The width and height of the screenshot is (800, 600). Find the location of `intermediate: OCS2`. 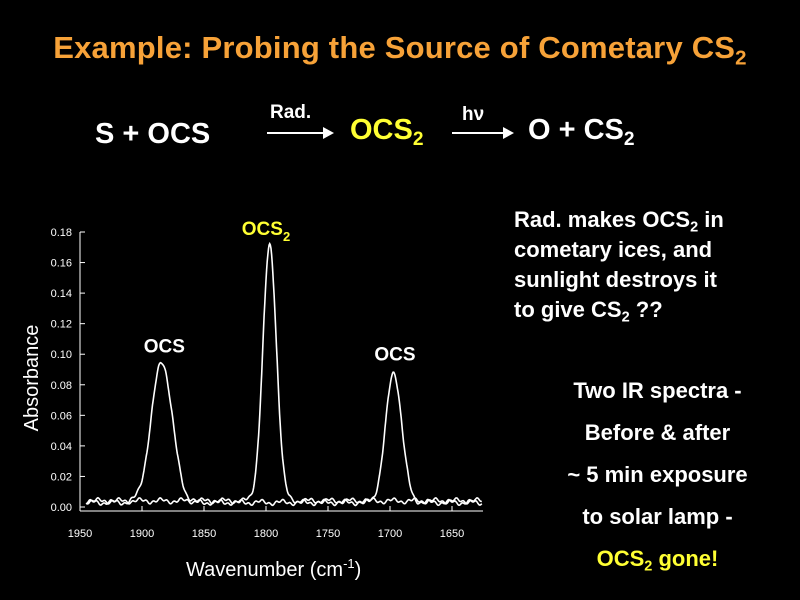

intermediate: OCS2 is located at coordinates (387, 132).